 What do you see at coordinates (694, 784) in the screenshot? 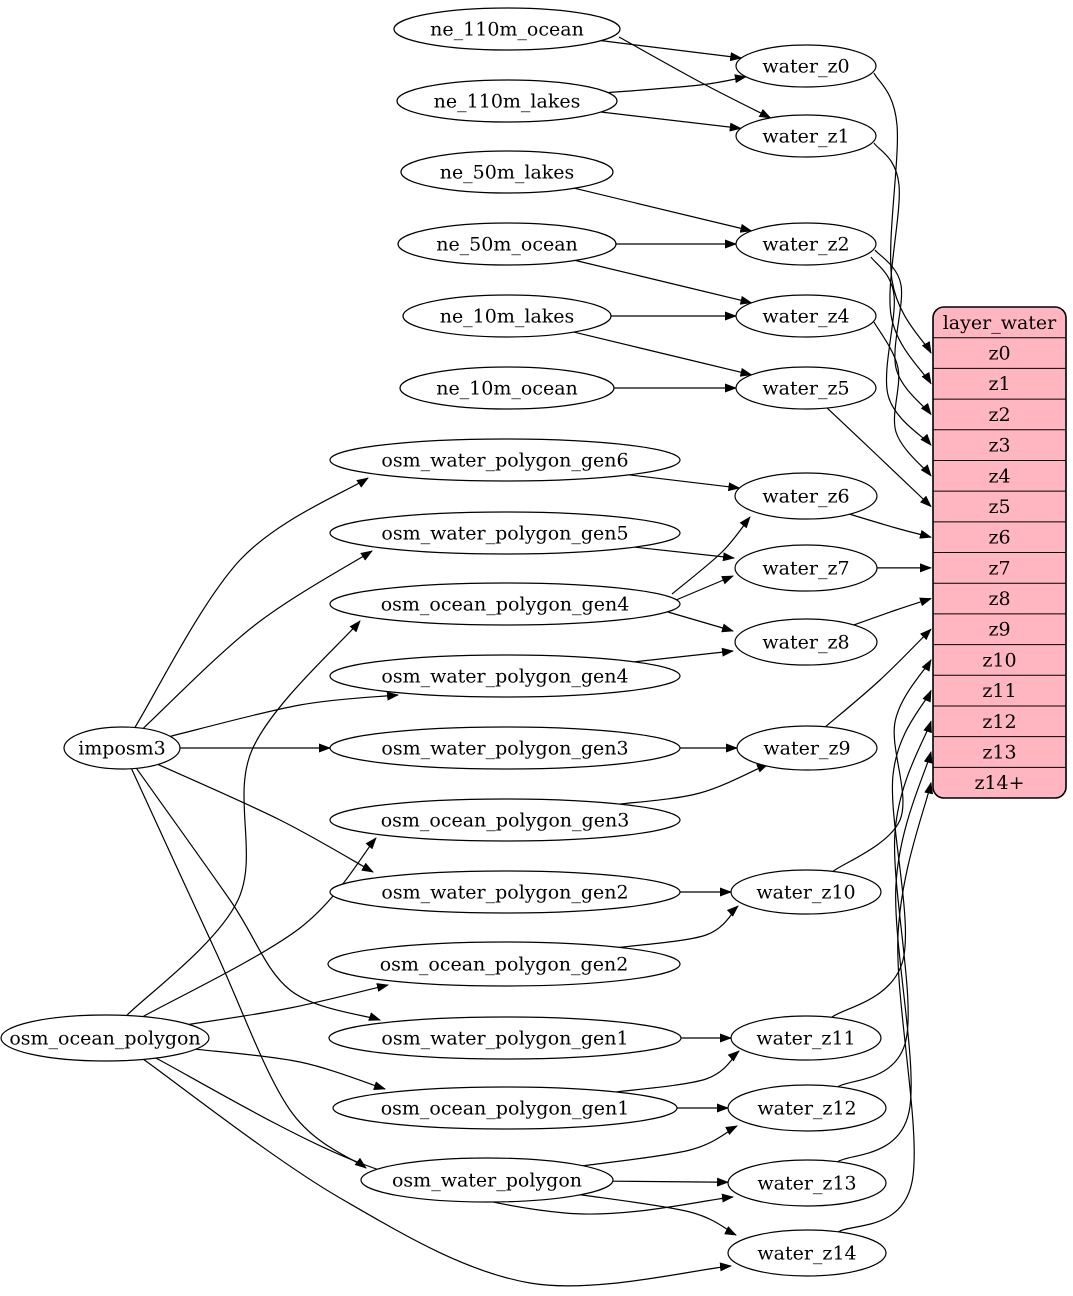
I see `edge-osm_ocean_polygon_gen3-to-water_z9` at bounding box center [694, 784].